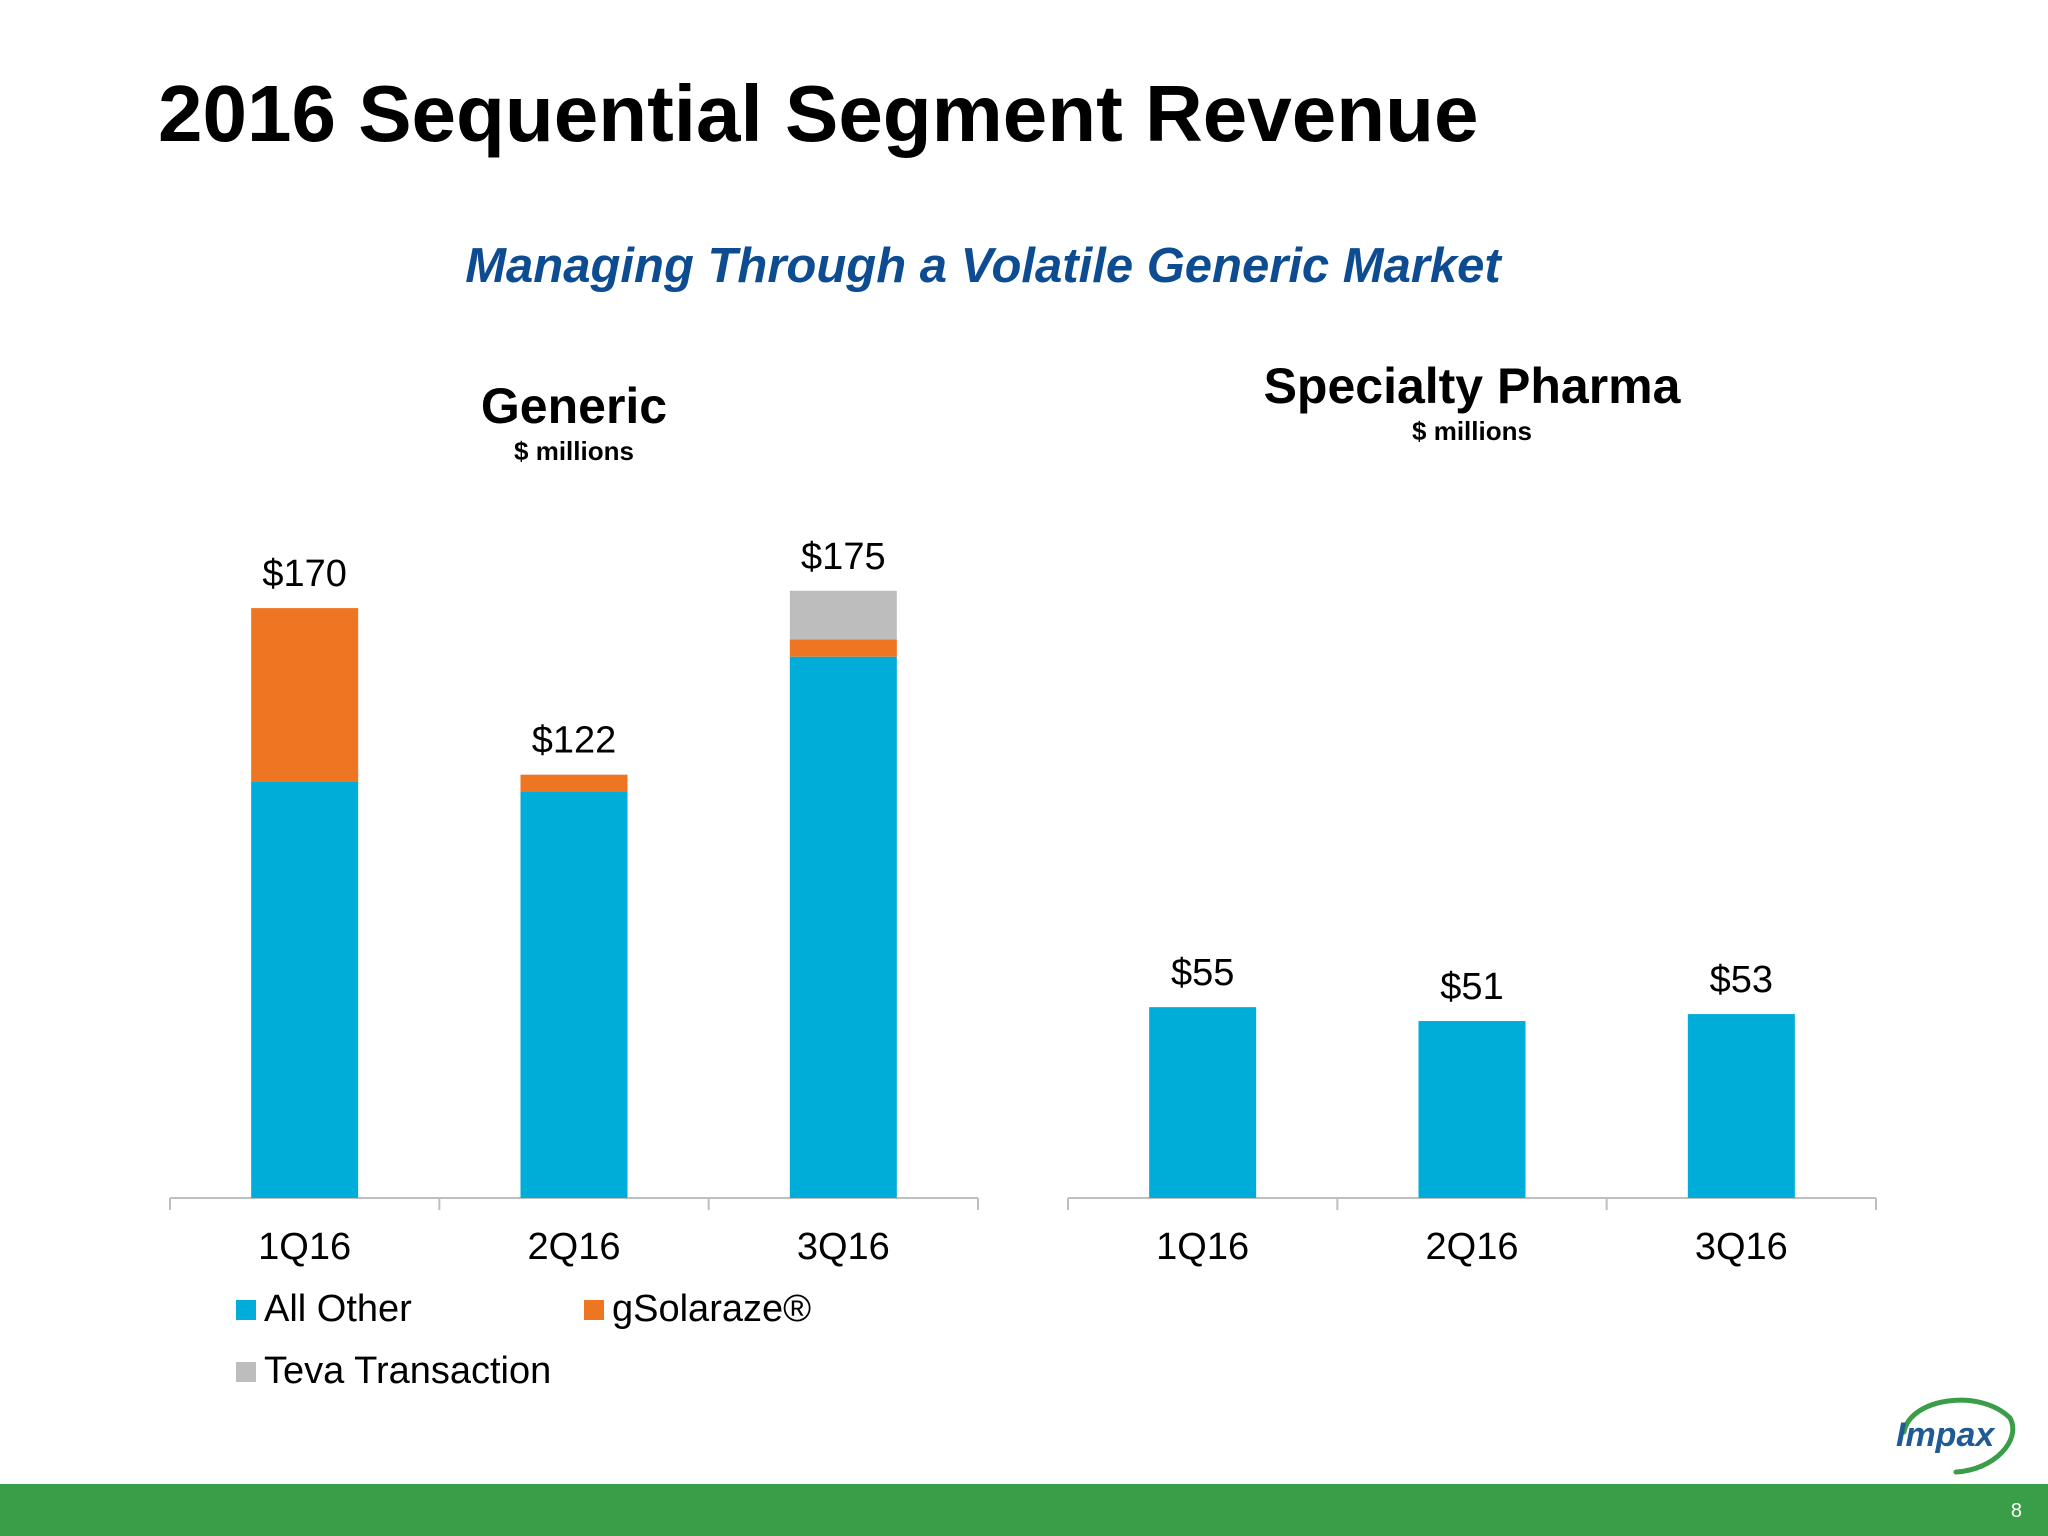 The height and width of the screenshot is (1536, 2048). What do you see at coordinates (2016, 1511) in the screenshot?
I see `page-number: 8` at bounding box center [2016, 1511].